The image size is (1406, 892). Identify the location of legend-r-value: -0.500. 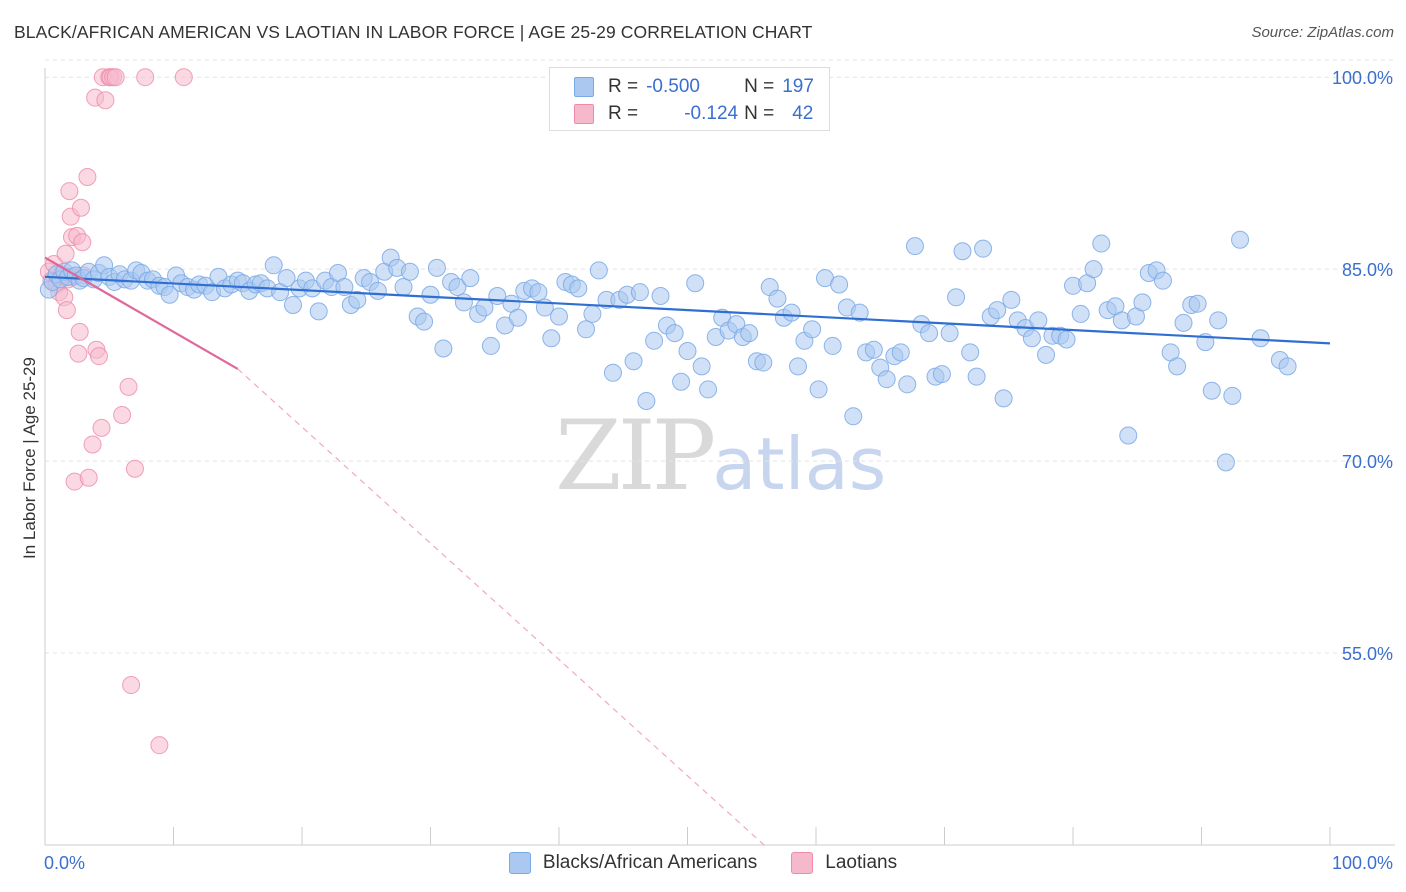
(673, 86).